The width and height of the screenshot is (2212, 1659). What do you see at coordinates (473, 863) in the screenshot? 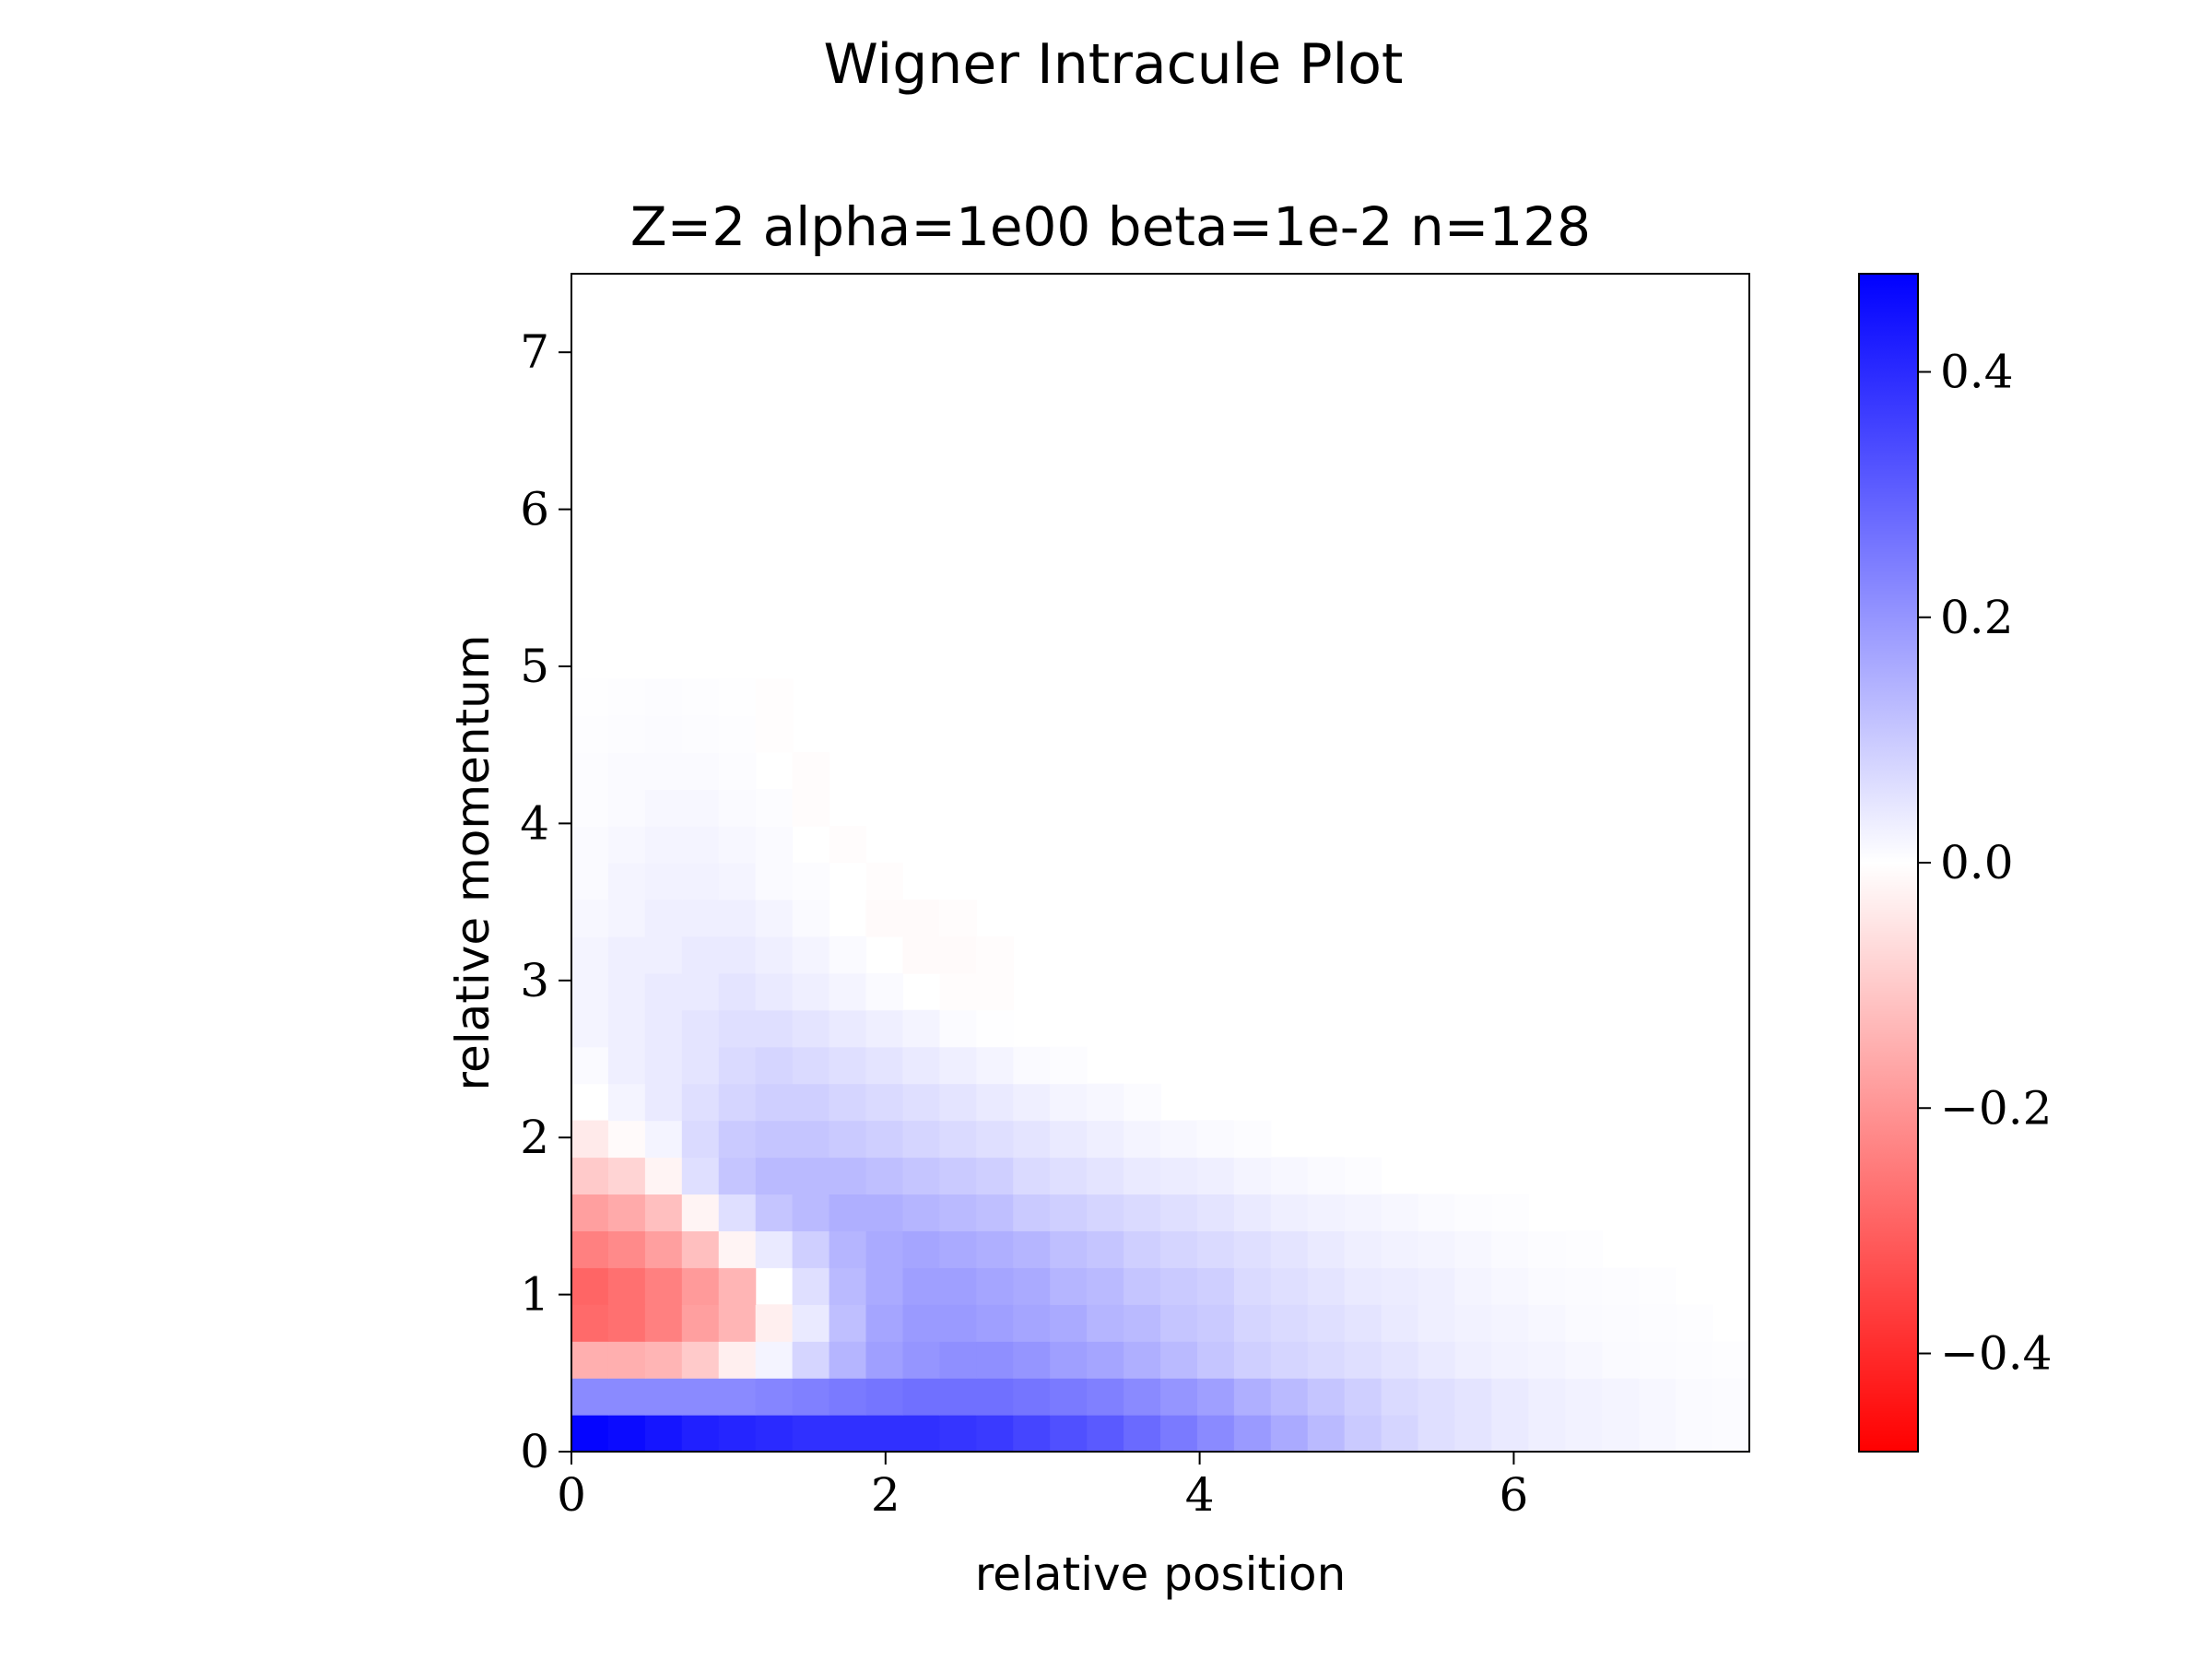
I see `y-axis-label: relative momentum` at bounding box center [473, 863].